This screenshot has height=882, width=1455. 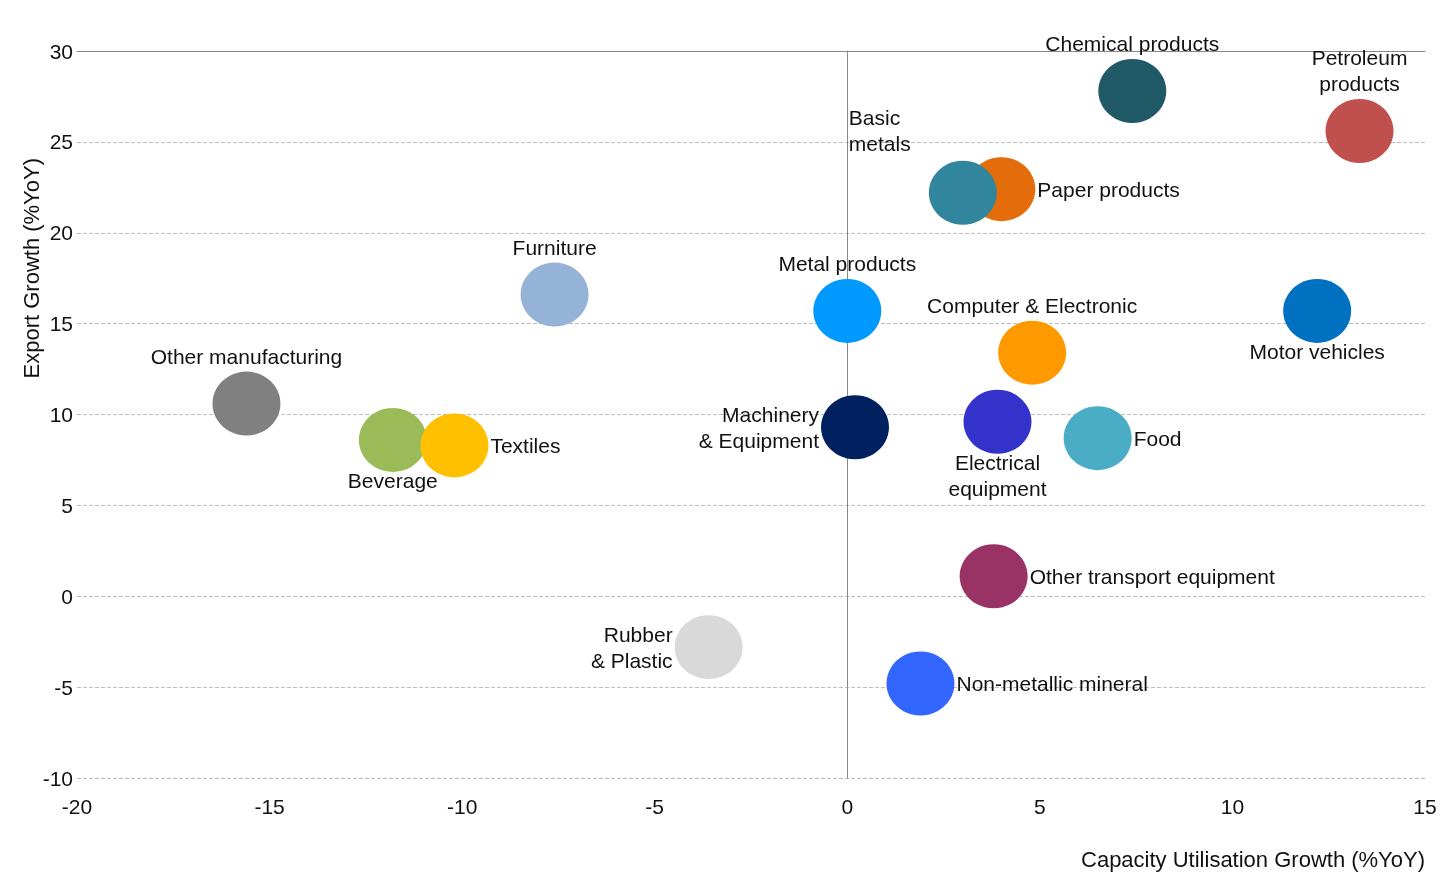 What do you see at coordinates (61, 142) in the screenshot?
I see `y-tick-label: 25` at bounding box center [61, 142].